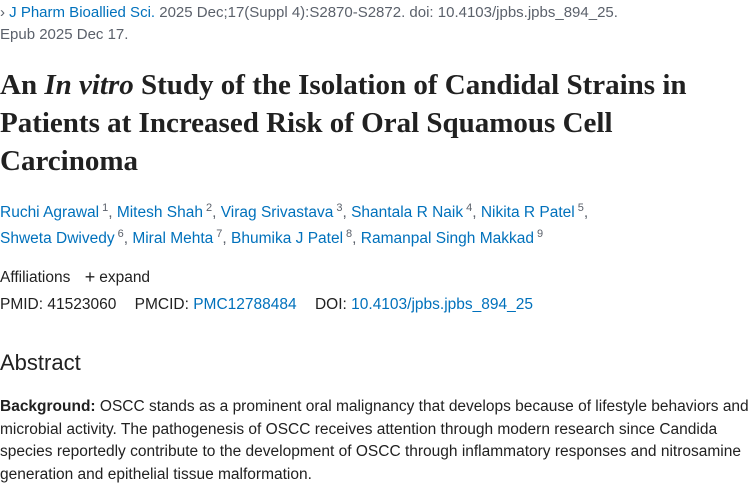  Describe the element at coordinates (349, 234) in the screenshot. I see `affiliation-number: 8` at that location.